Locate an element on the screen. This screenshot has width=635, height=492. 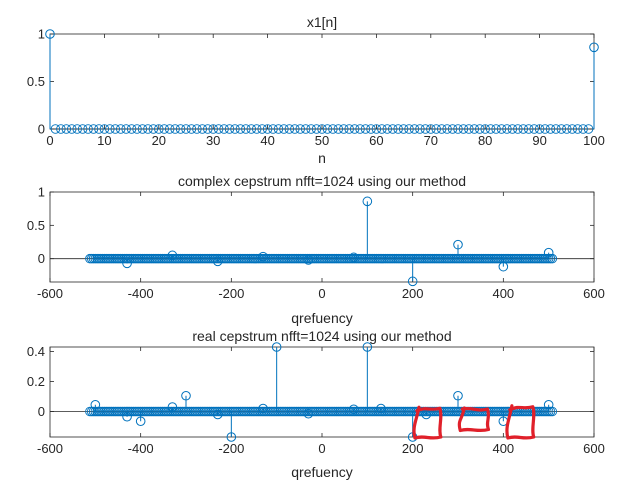
x-tick-label: 50 is located at coordinates (322, 140).